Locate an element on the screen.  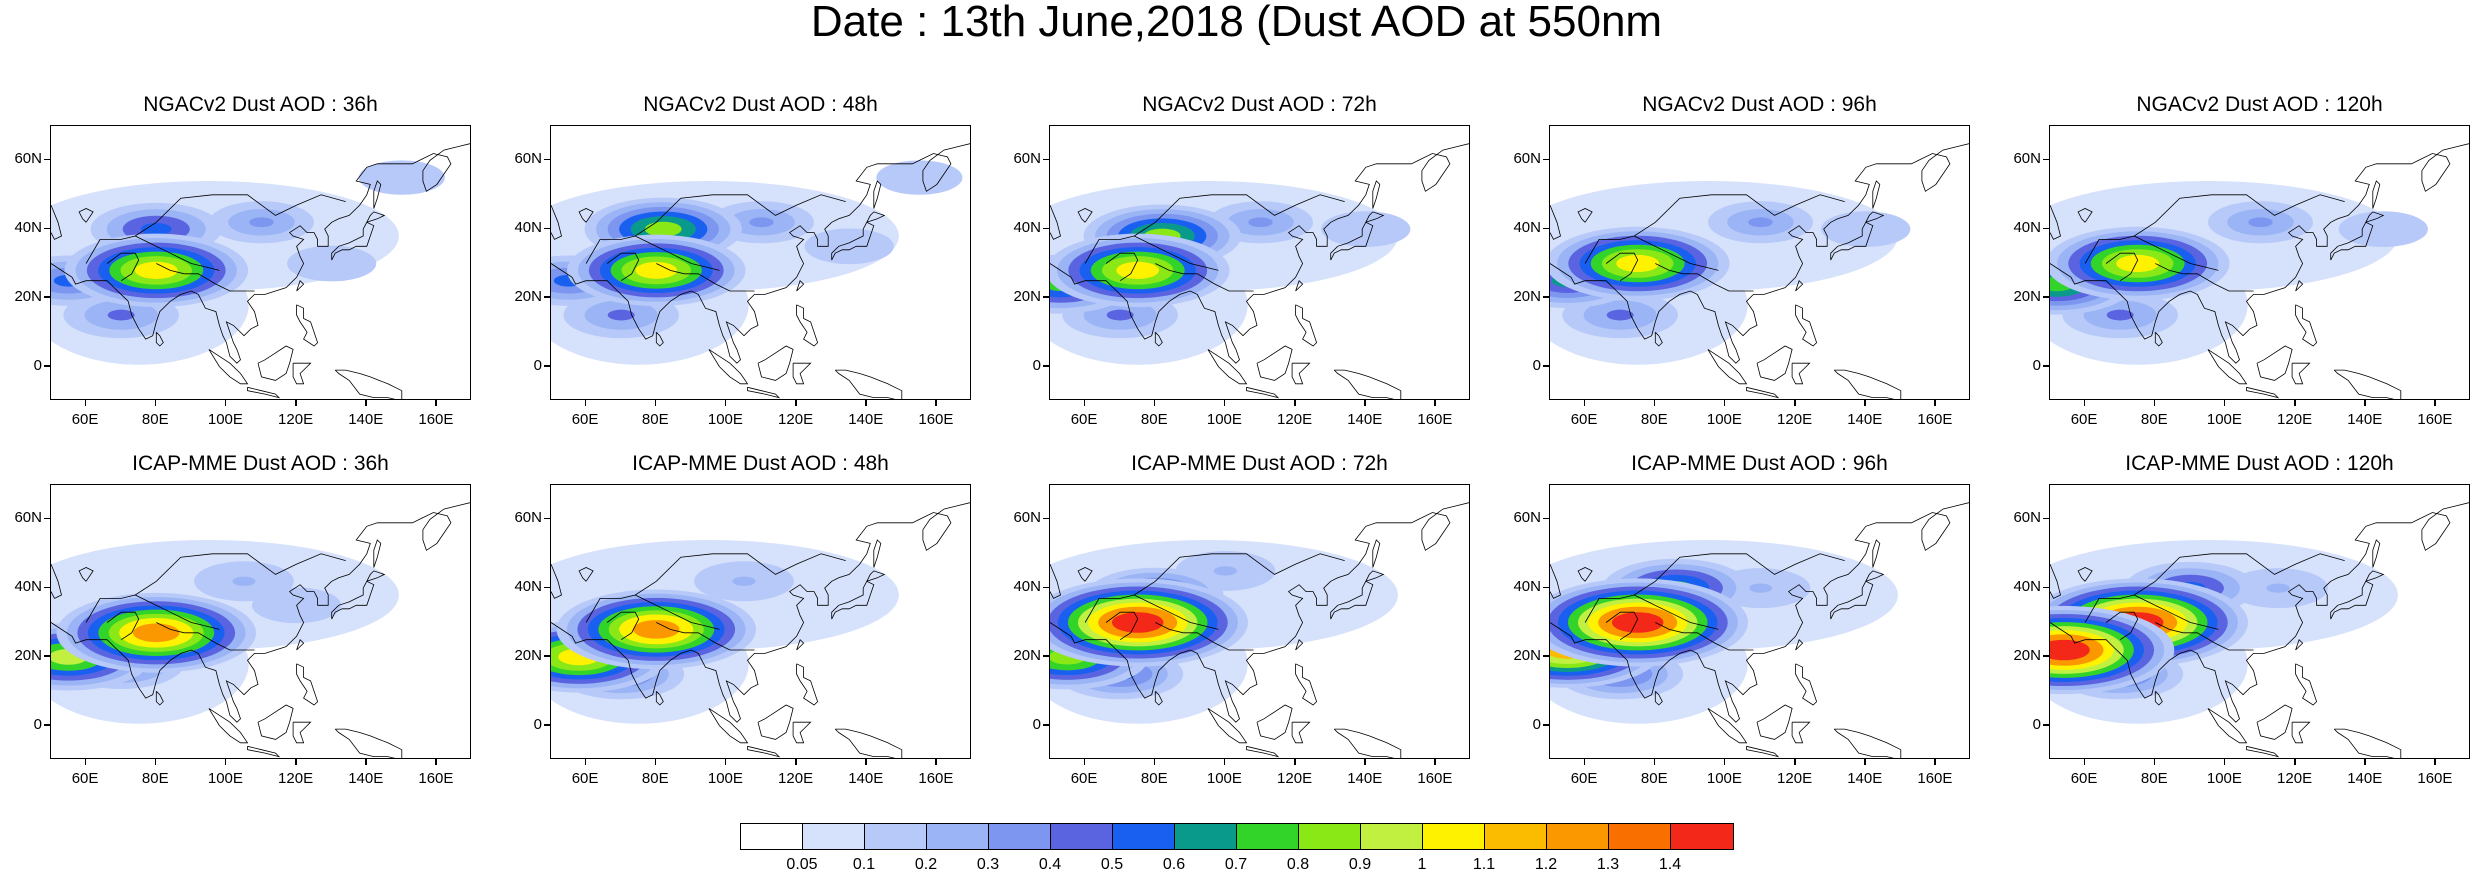
lat-tick-label: 40N is located at coordinates (528, 228).